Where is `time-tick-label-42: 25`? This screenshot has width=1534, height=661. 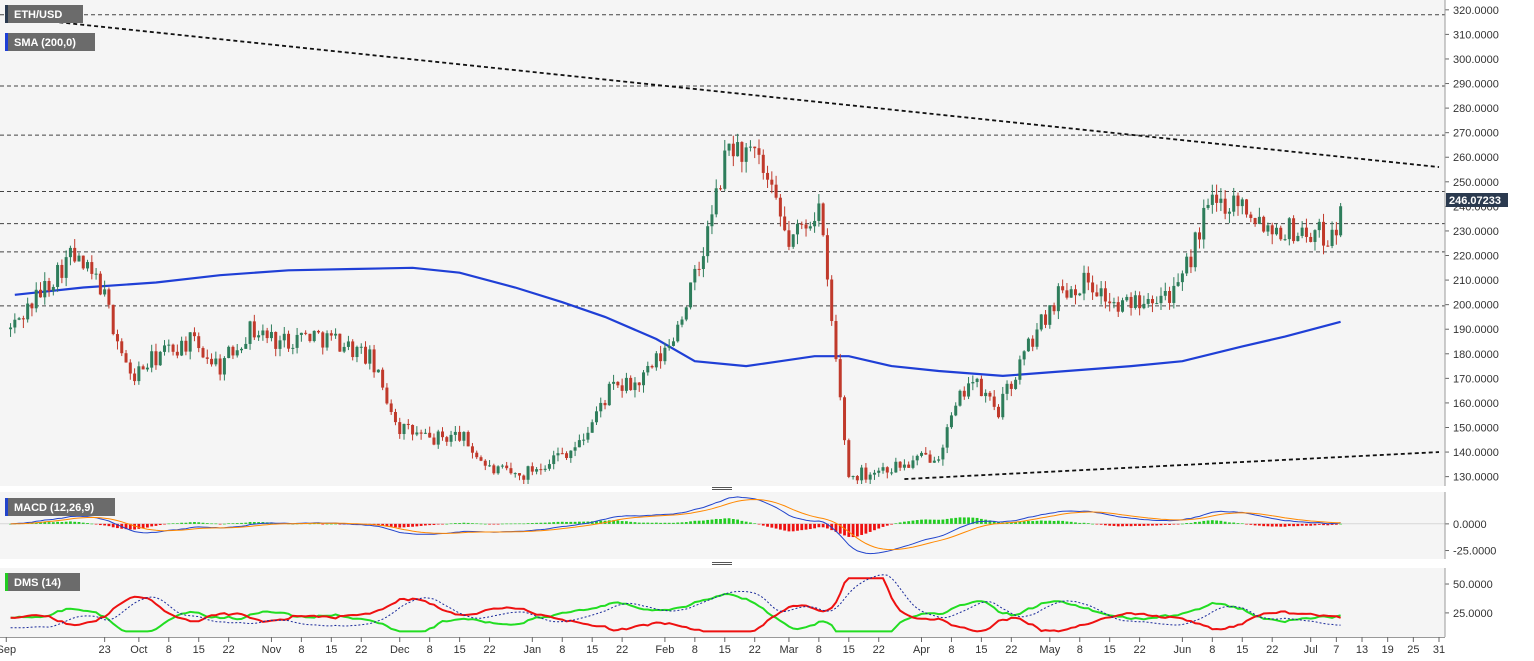 time-tick-label-42: 25 is located at coordinates (1413, 650).